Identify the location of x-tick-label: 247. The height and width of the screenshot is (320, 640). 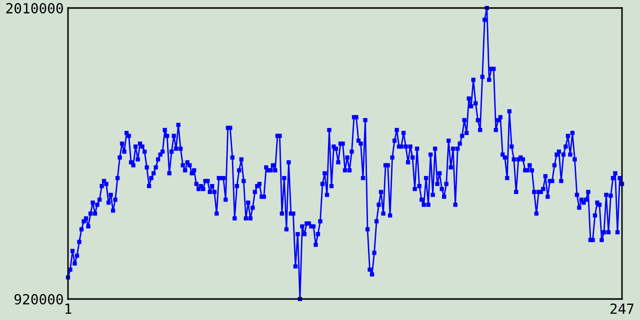
(622, 308).